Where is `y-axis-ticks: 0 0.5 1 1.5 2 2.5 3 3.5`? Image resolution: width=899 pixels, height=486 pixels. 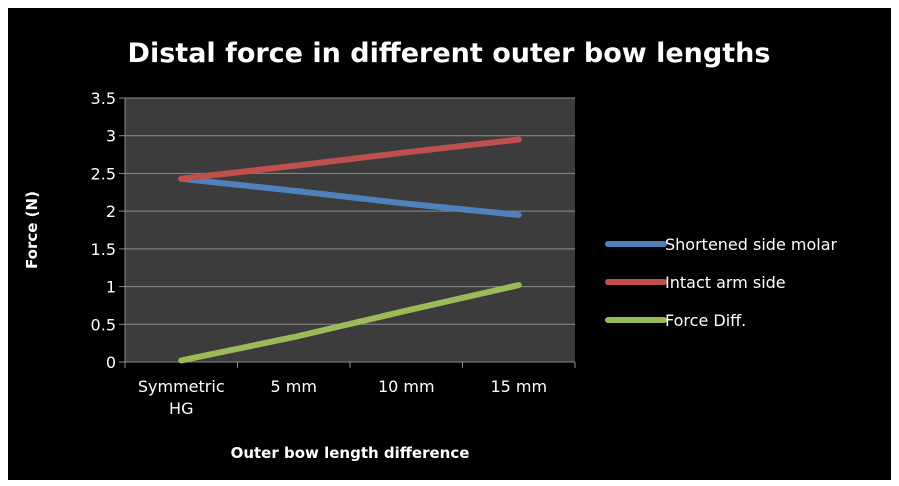
y-axis-ticks: 0 0.5 1 1.5 2 2.5 3 3.5 is located at coordinates (103, 230).